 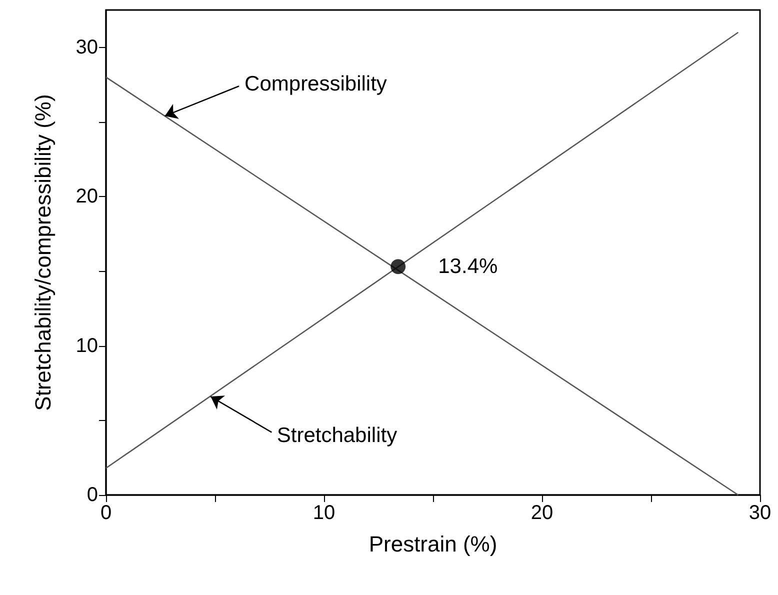 What do you see at coordinates (87, 345) in the screenshot?
I see `y-tick-label: 10` at bounding box center [87, 345].